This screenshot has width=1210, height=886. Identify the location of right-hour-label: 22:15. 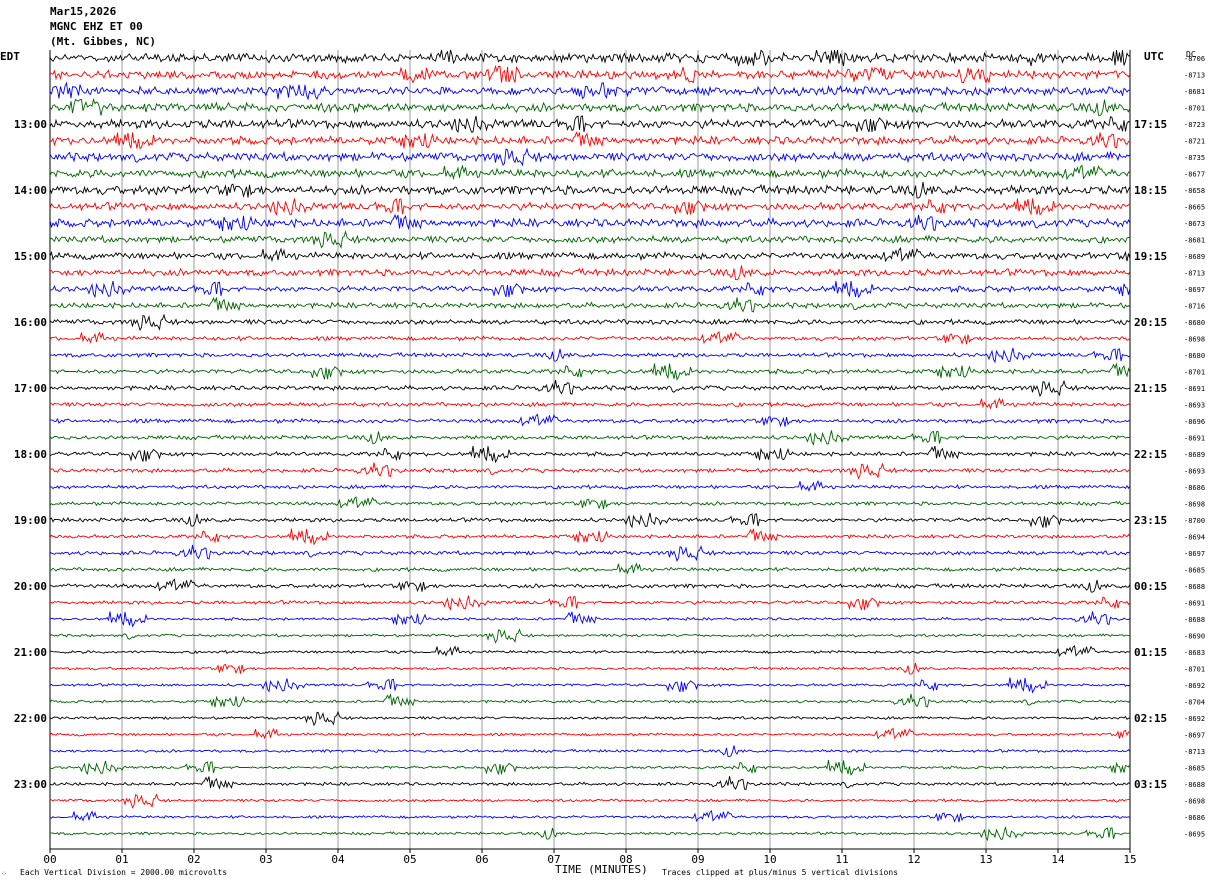
(1150, 454).